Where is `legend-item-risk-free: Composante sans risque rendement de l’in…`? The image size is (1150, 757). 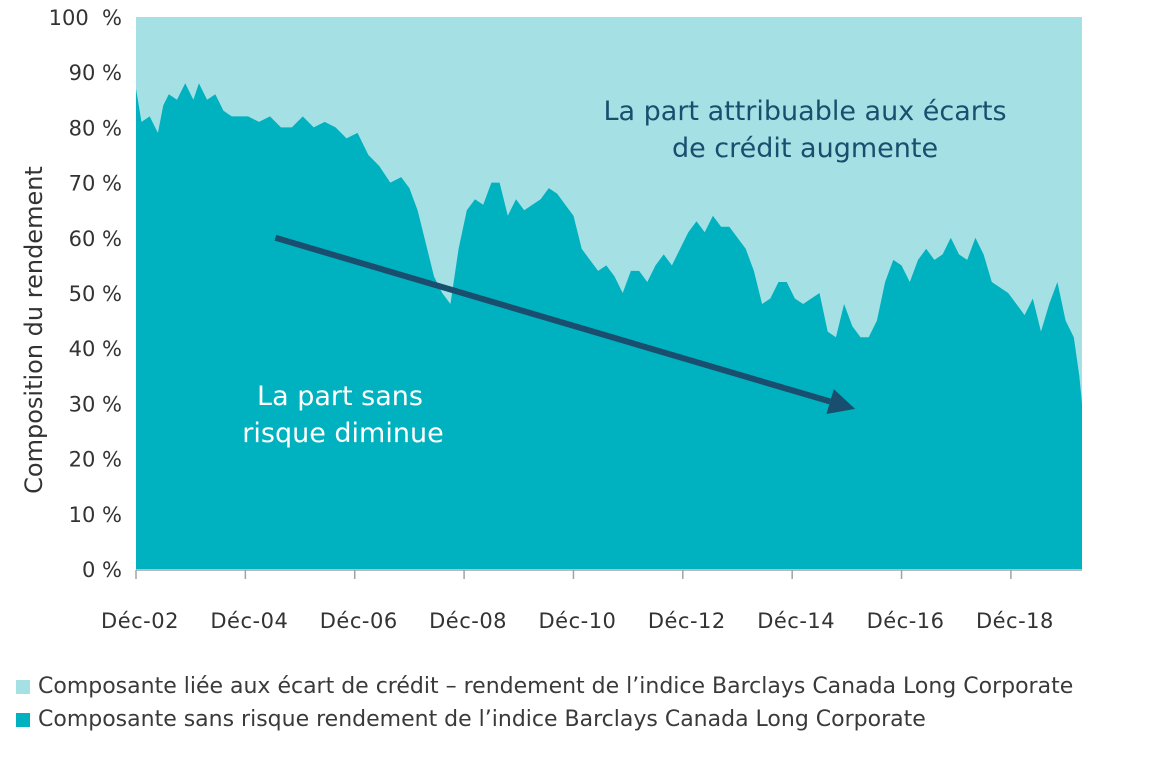 legend-item-risk-free: Composante sans risque rendement de l’in… is located at coordinates (471, 719).